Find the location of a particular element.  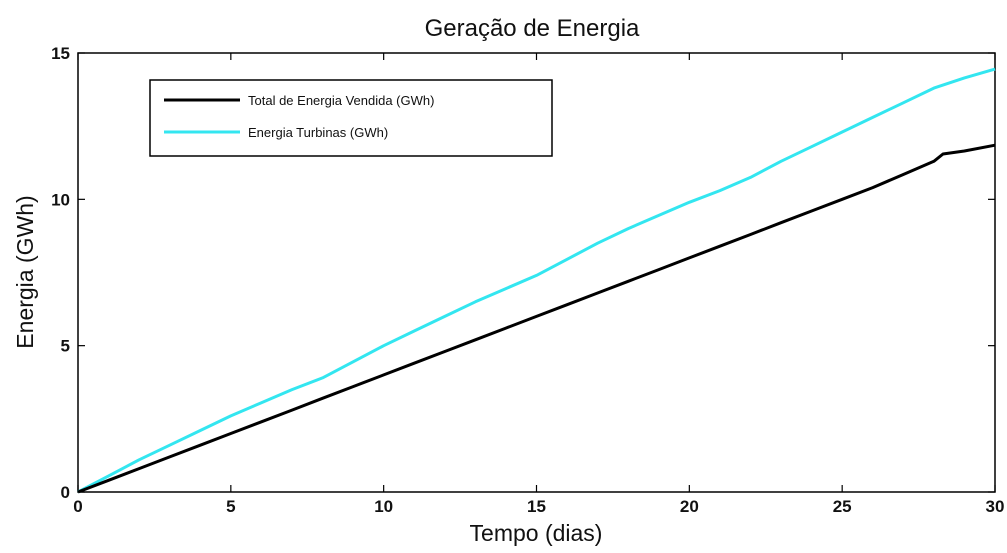

y-tick-label: 15 is located at coordinates (60, 53).